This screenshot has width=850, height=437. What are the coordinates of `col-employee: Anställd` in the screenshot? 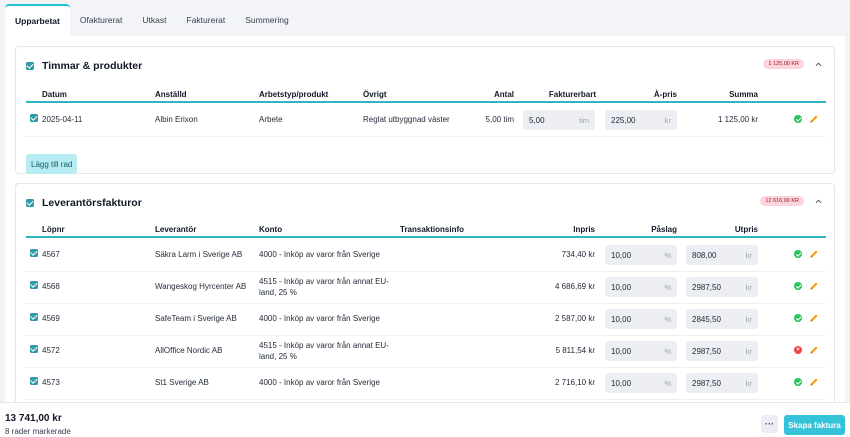 It's located at (171, 94).